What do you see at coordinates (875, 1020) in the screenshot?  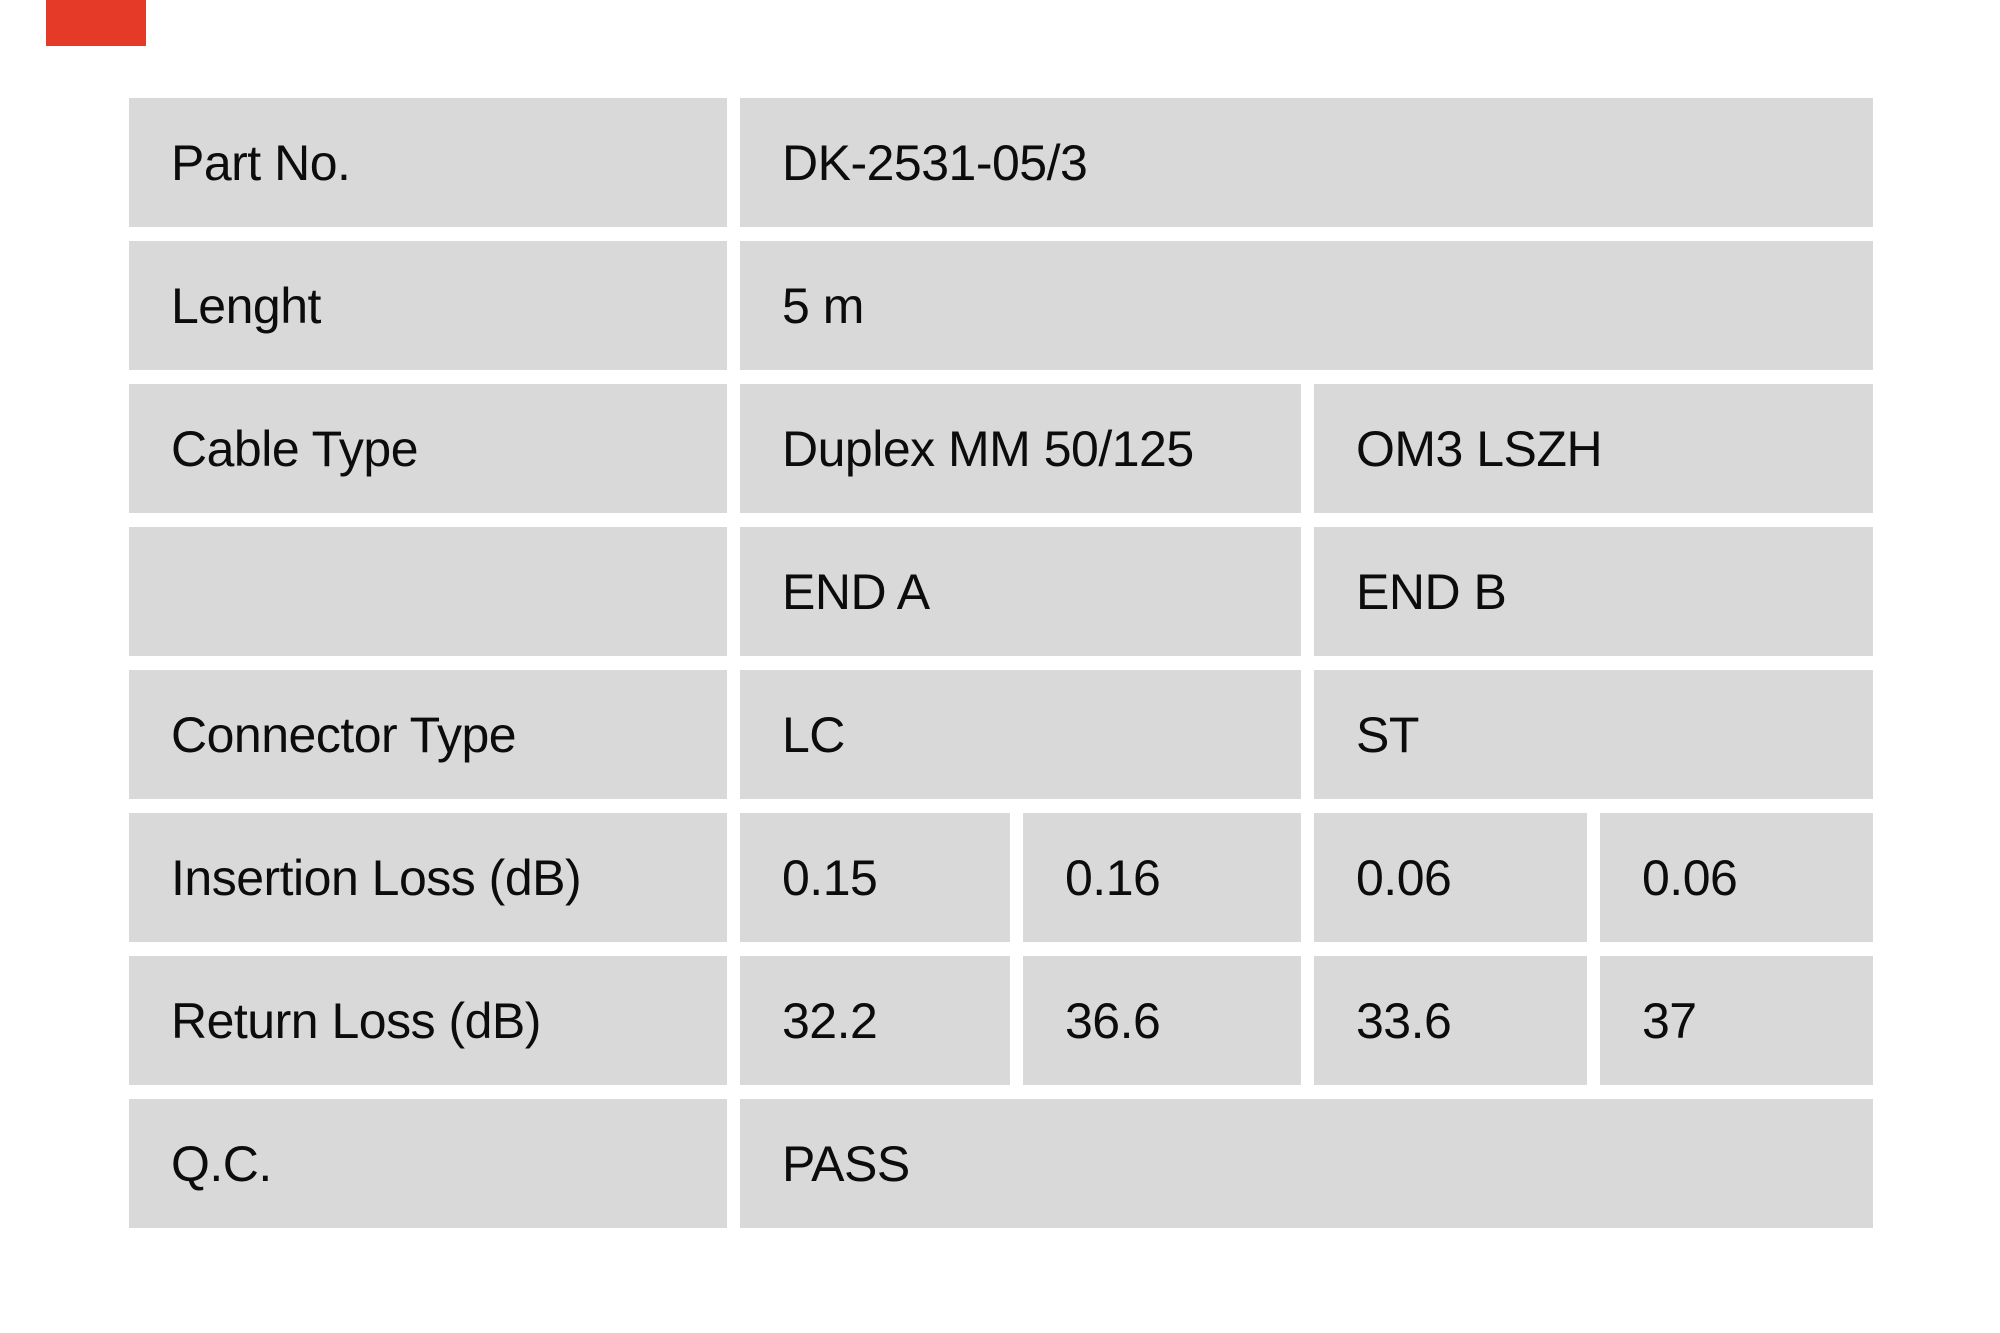 I see `return-loss-end-a-1: 32.2` at bounding box center [875, 1020].